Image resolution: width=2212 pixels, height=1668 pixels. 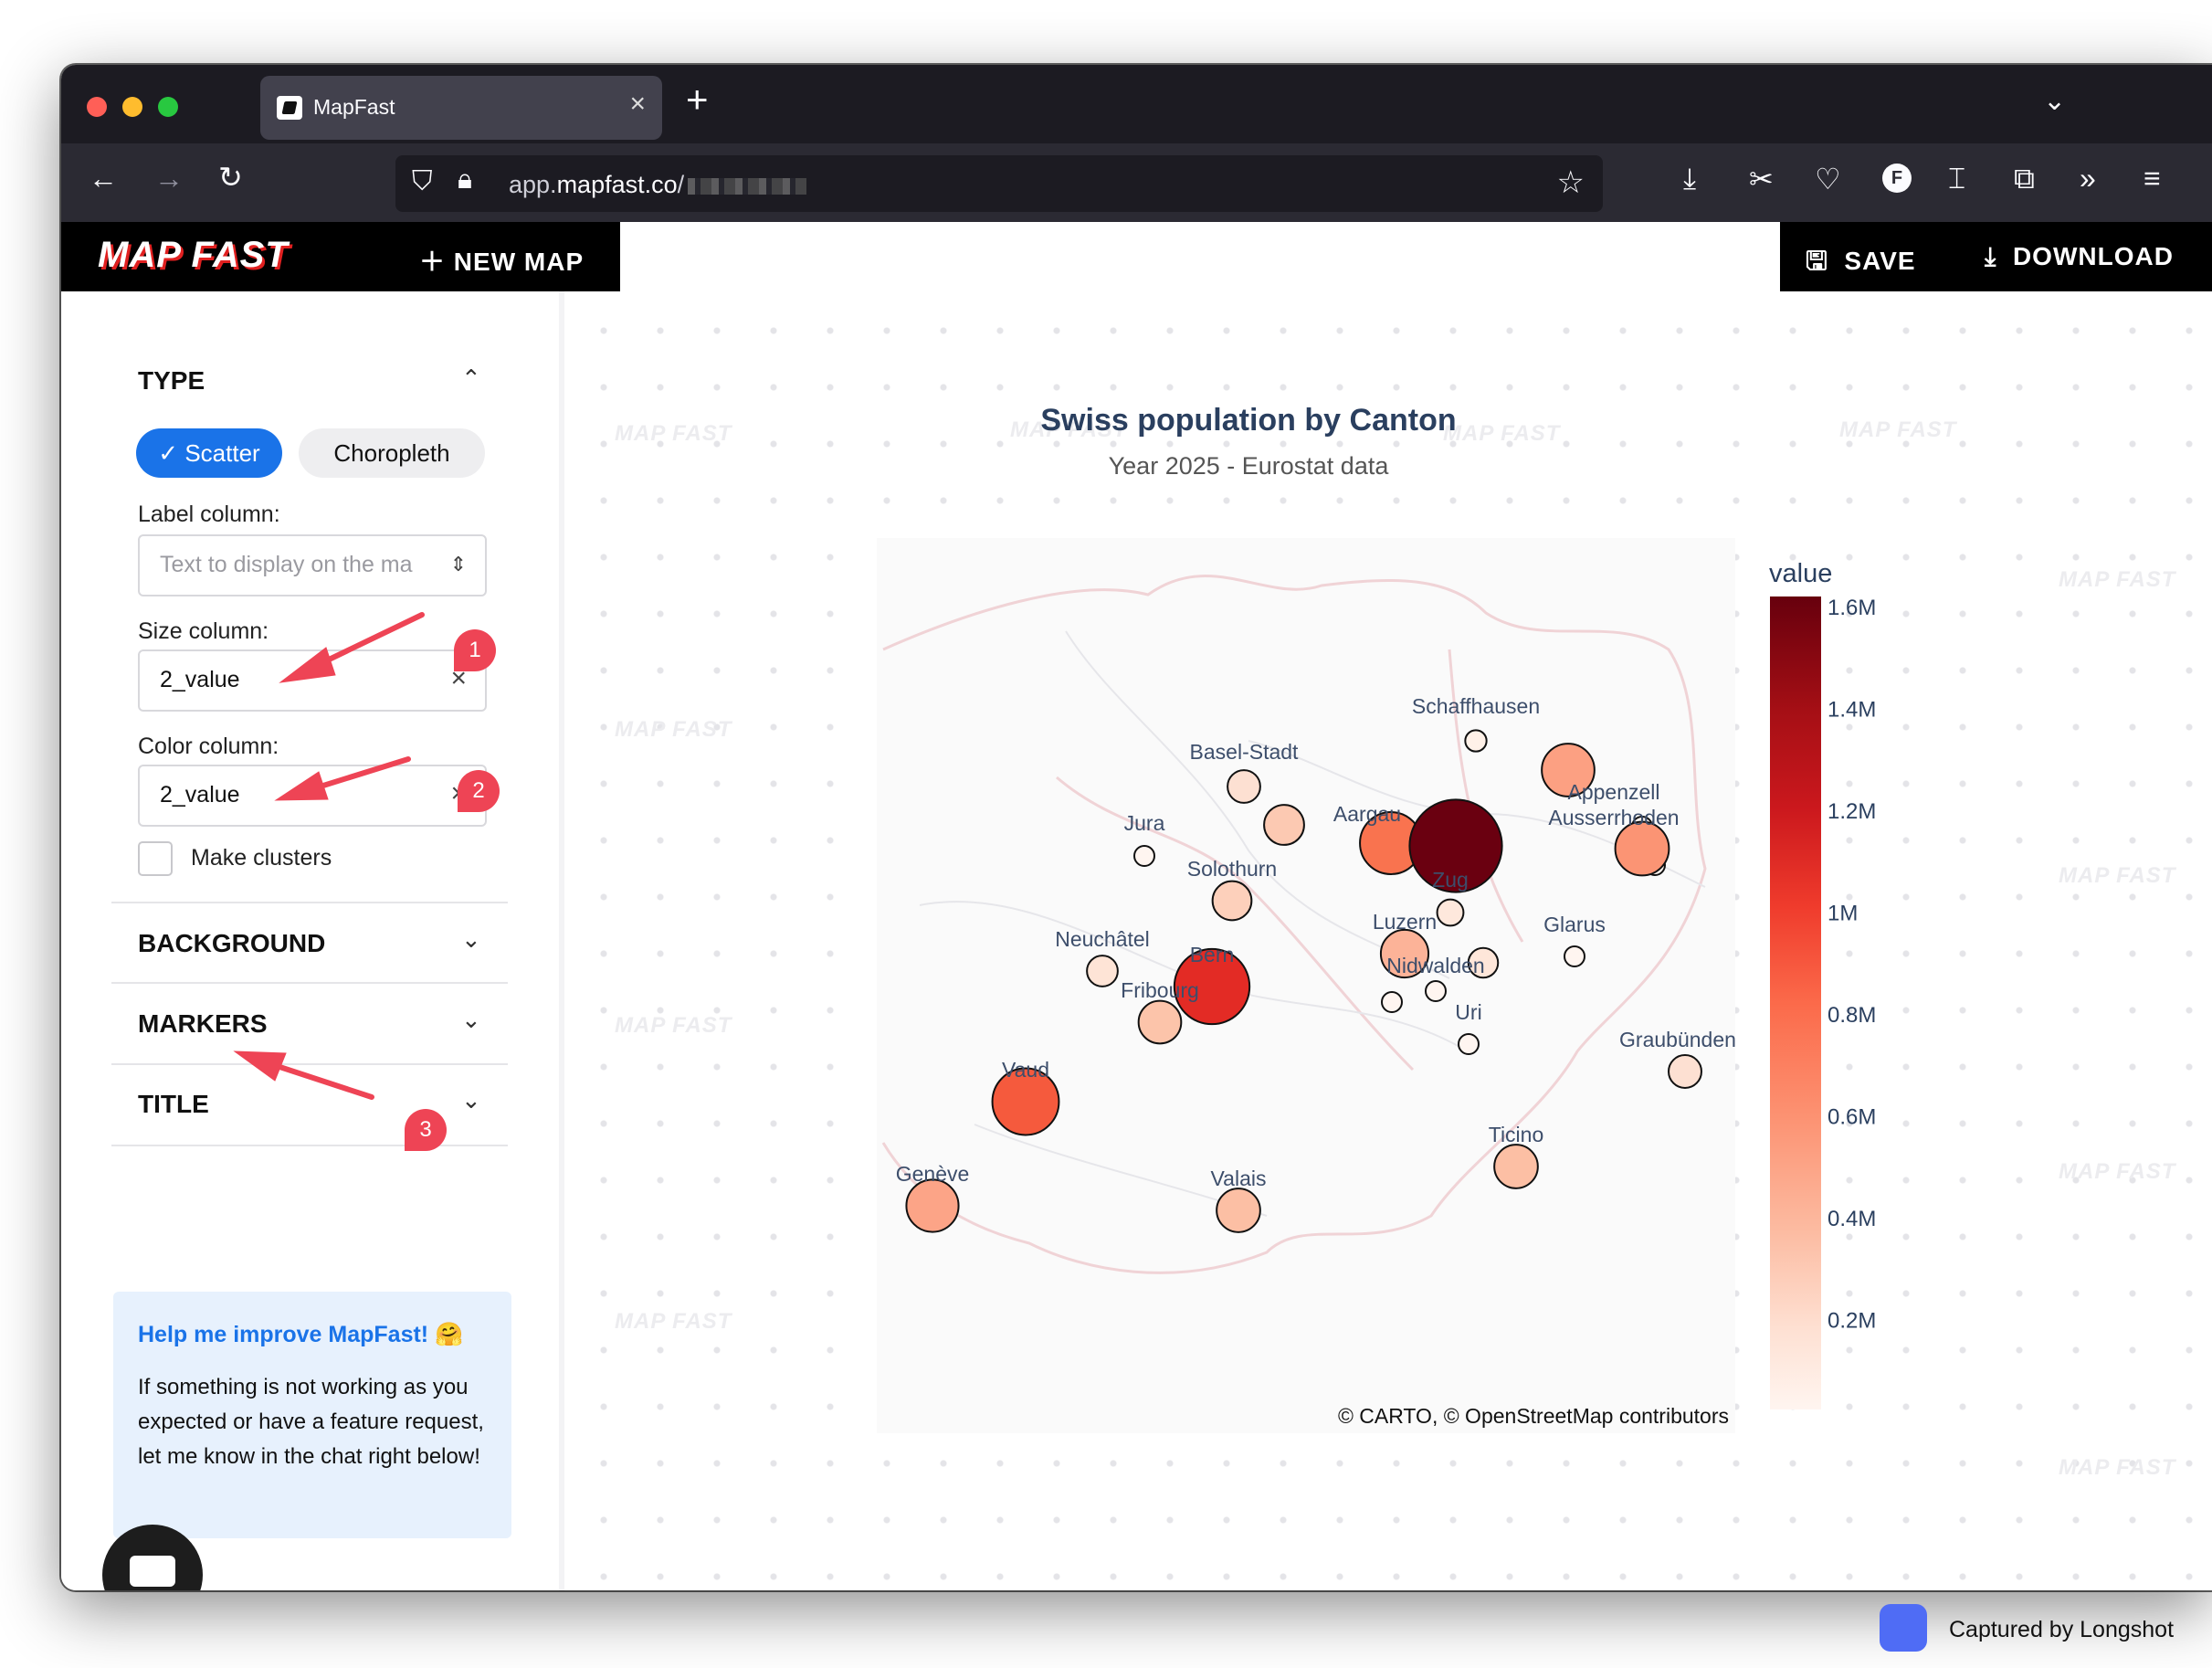 What do you see at coordinates (1852, 965) in the screenshot?
I see `colorbar-ticks: 1.6M 1.4M 1.2M 1M 0.8M 0.6M 0.4M 0.2M` at bounding box center [1852, 965].